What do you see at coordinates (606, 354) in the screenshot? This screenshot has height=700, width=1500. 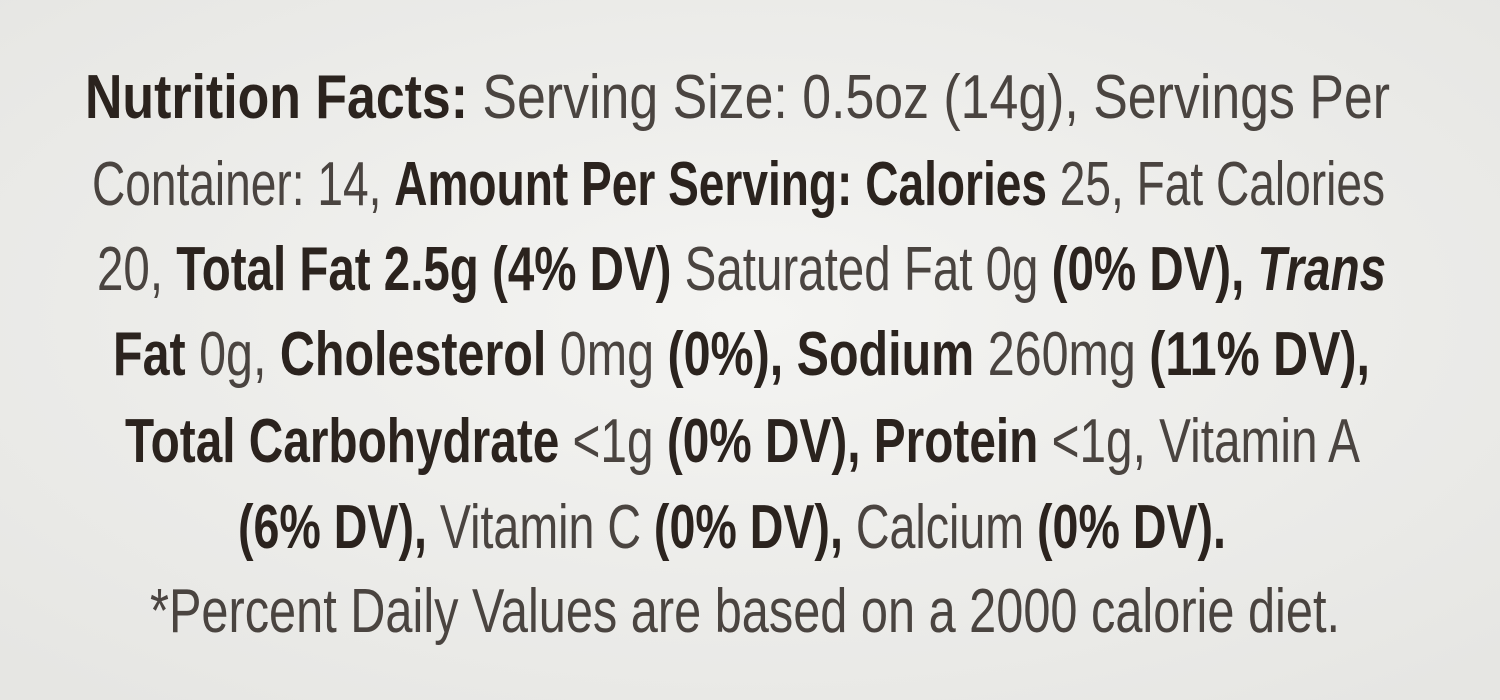 I see `label-segment: 0mg` at bounding box center [606, 354].